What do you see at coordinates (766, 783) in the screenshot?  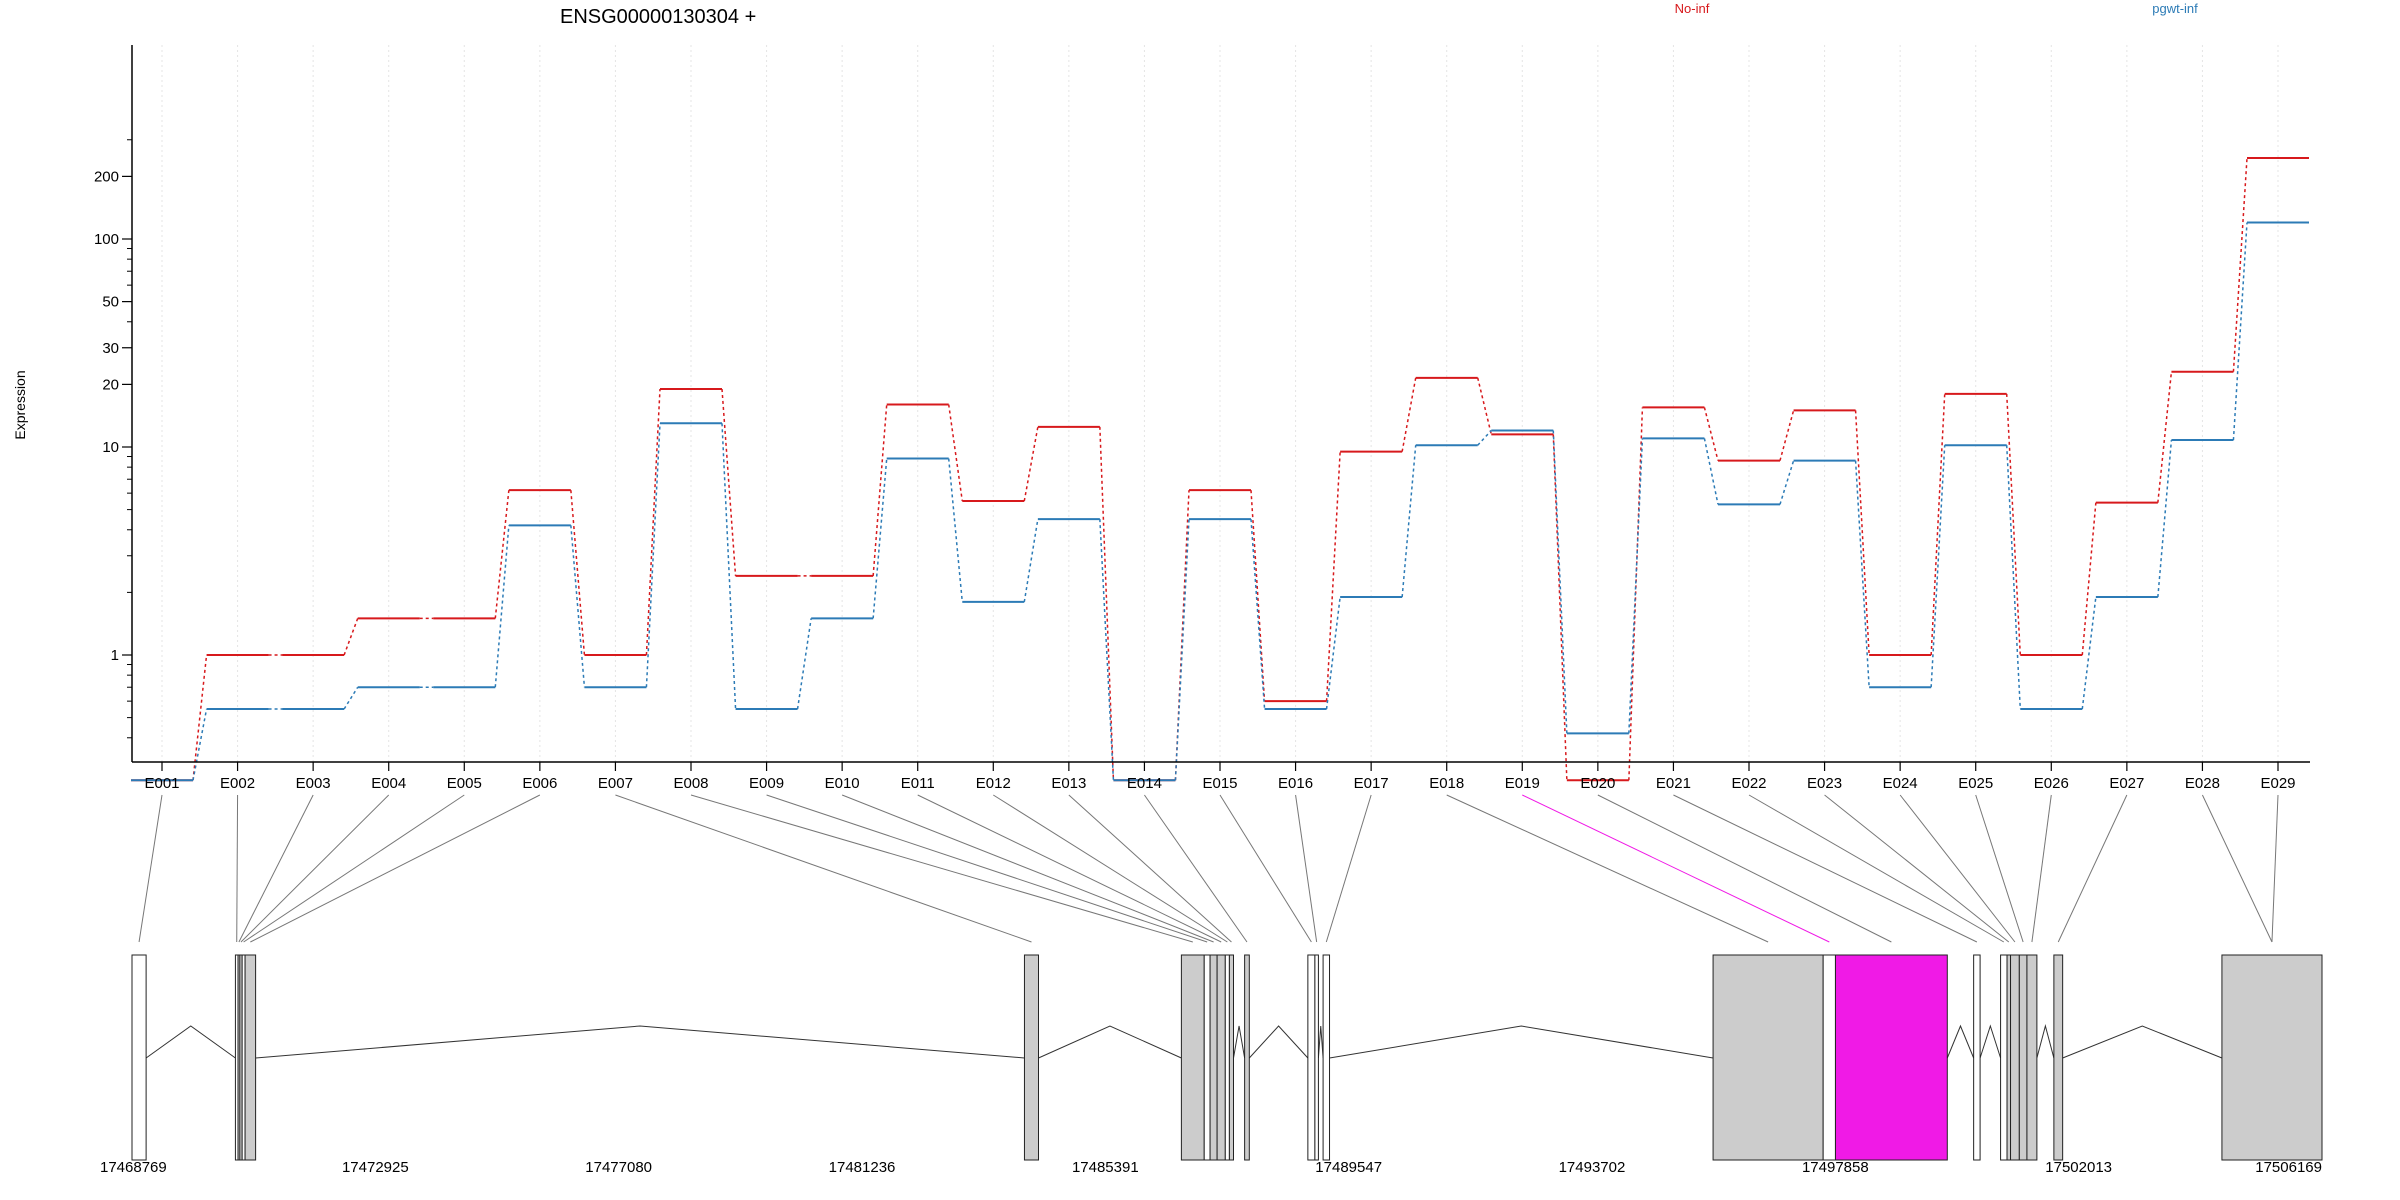 I see `x-tick-label: E009` at bounding box center [766, 783].